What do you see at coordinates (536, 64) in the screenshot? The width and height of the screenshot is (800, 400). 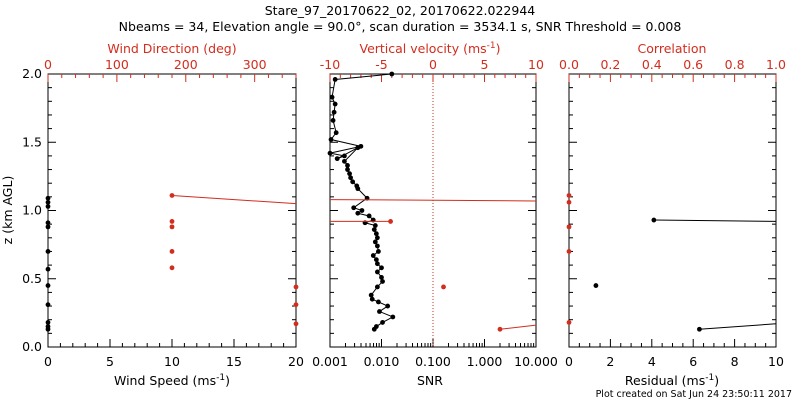 I see `x-top-tick-label: 10` at bounding box center [536, 64].